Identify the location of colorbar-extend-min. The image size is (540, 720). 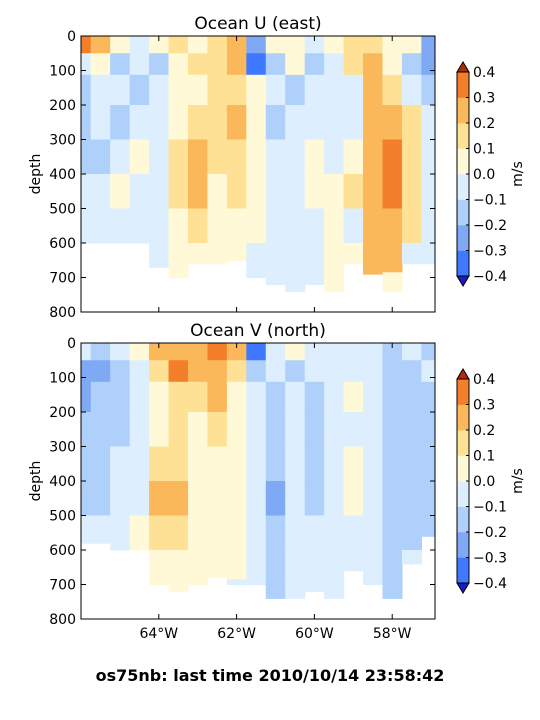
(463, 281).